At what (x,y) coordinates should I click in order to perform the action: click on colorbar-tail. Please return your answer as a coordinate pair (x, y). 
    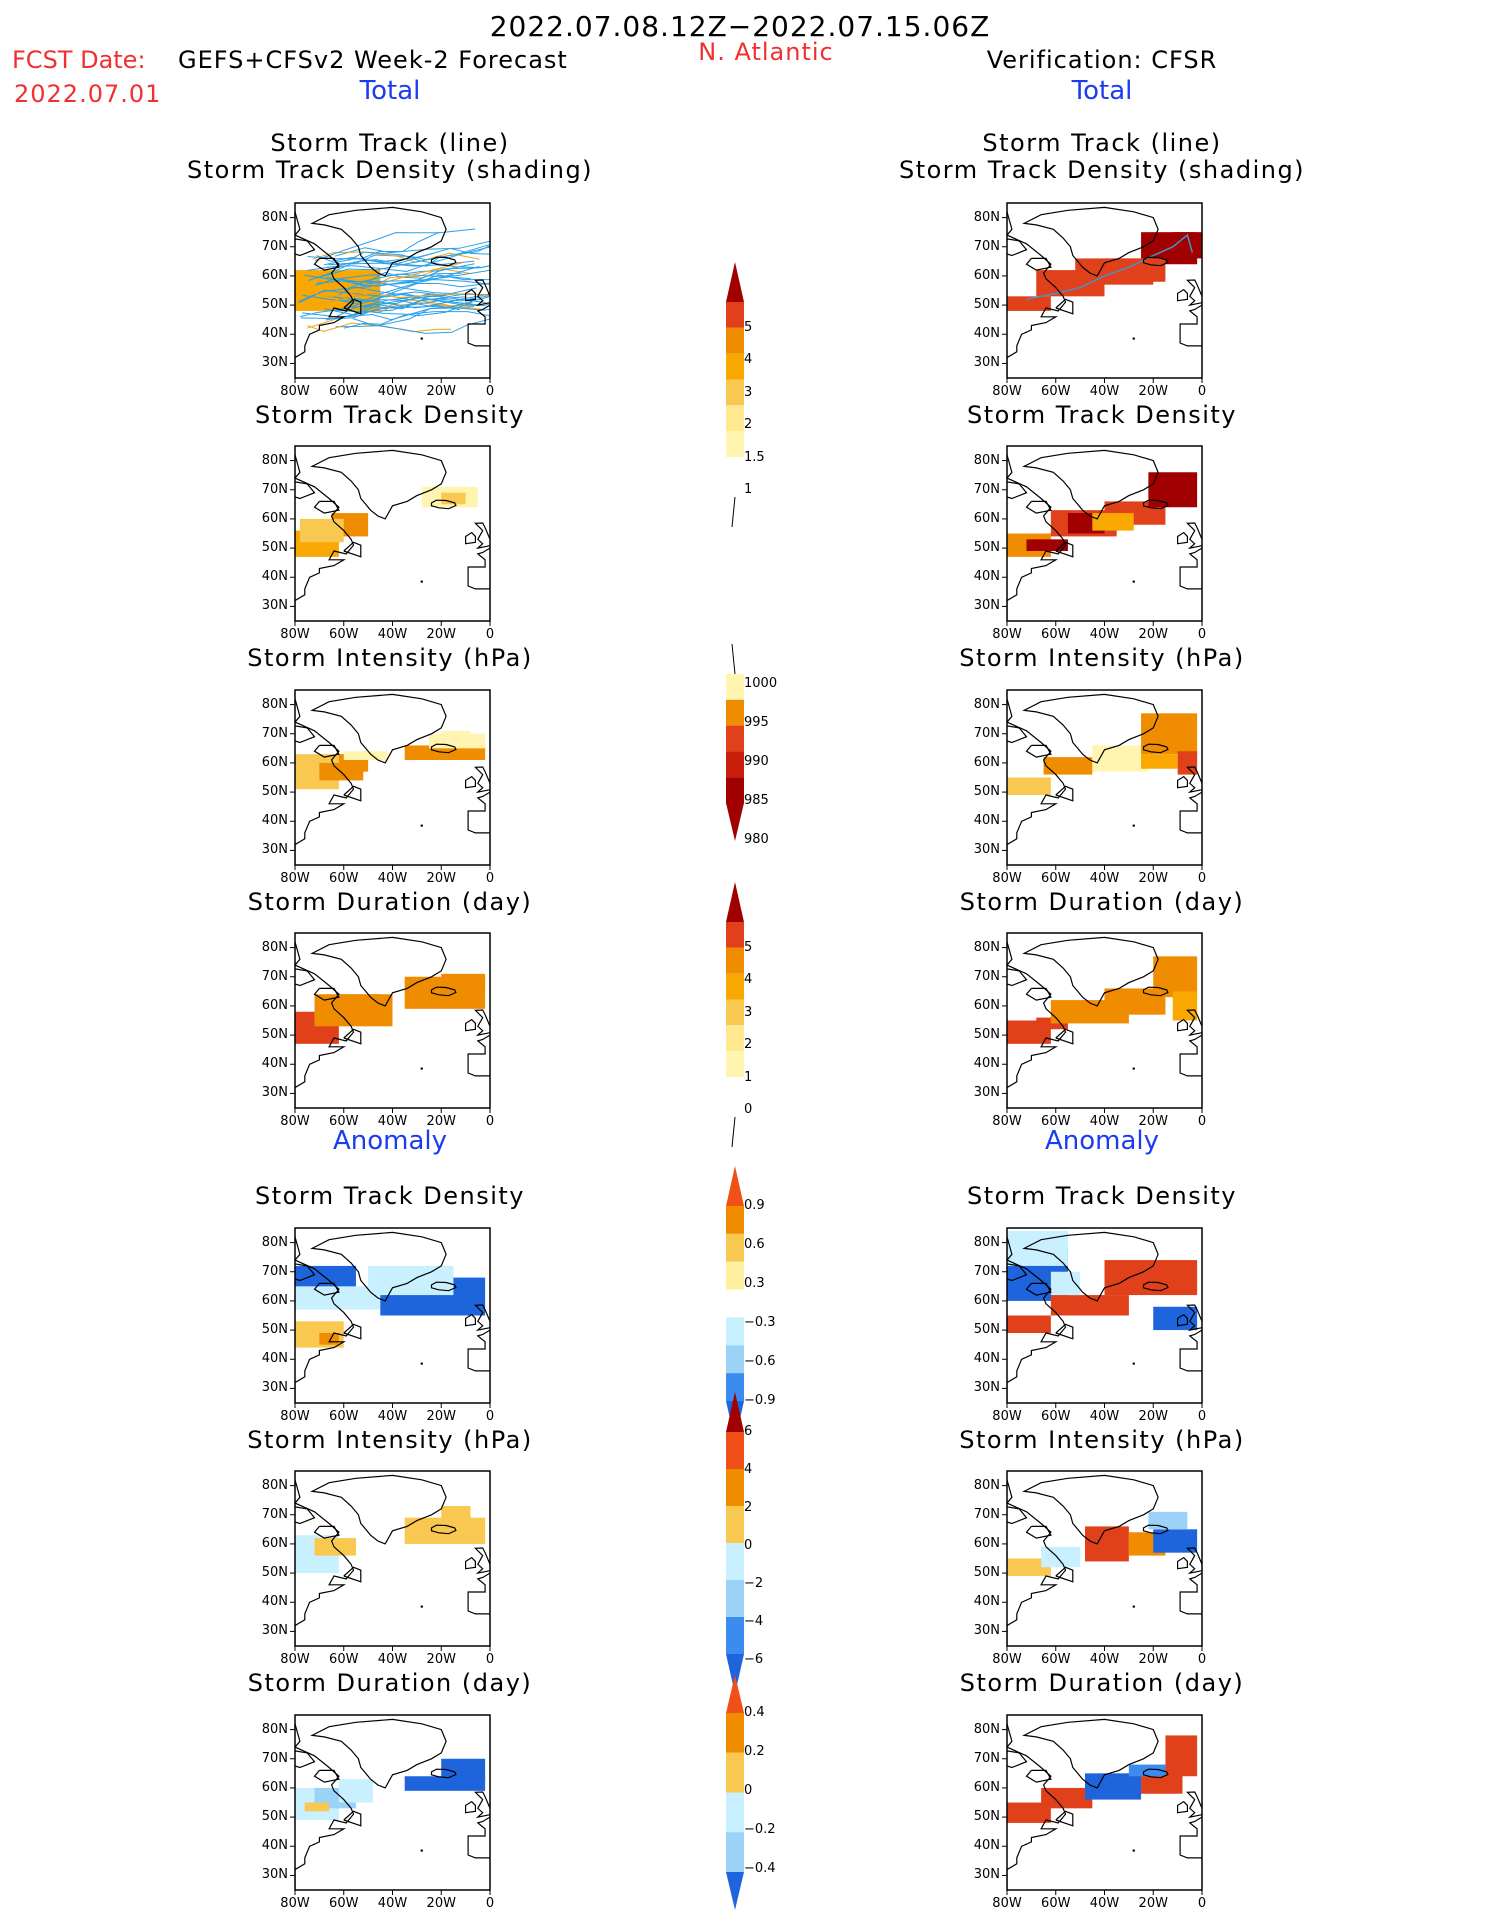
    Looking at the image, I should click on (733, 512).